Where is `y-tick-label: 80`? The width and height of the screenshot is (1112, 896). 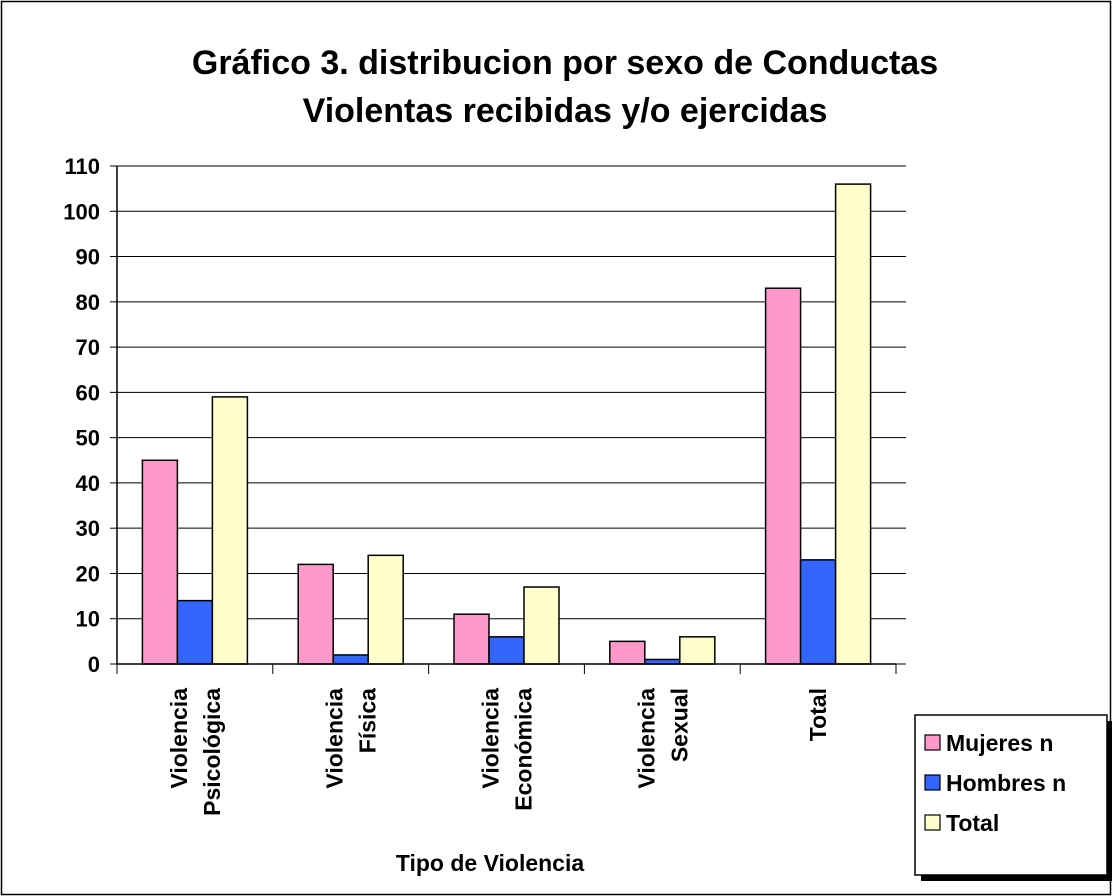 y-tick-label: 80 is located at coordinates (88, 302).